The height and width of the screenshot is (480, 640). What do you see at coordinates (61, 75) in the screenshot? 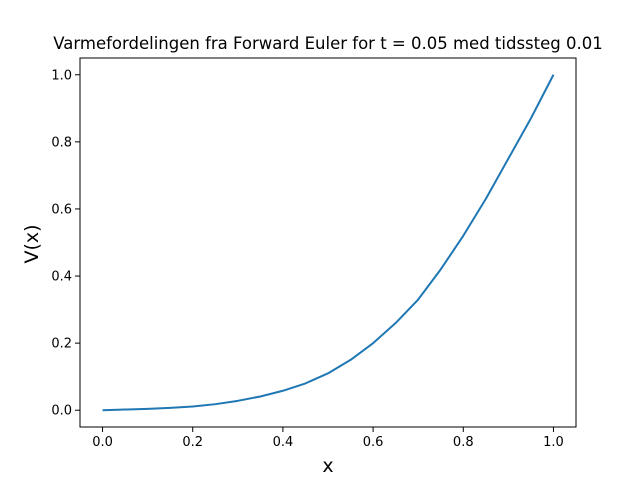
I see `y-tick-label-5: 1.0` at bounding box center [61, 75].